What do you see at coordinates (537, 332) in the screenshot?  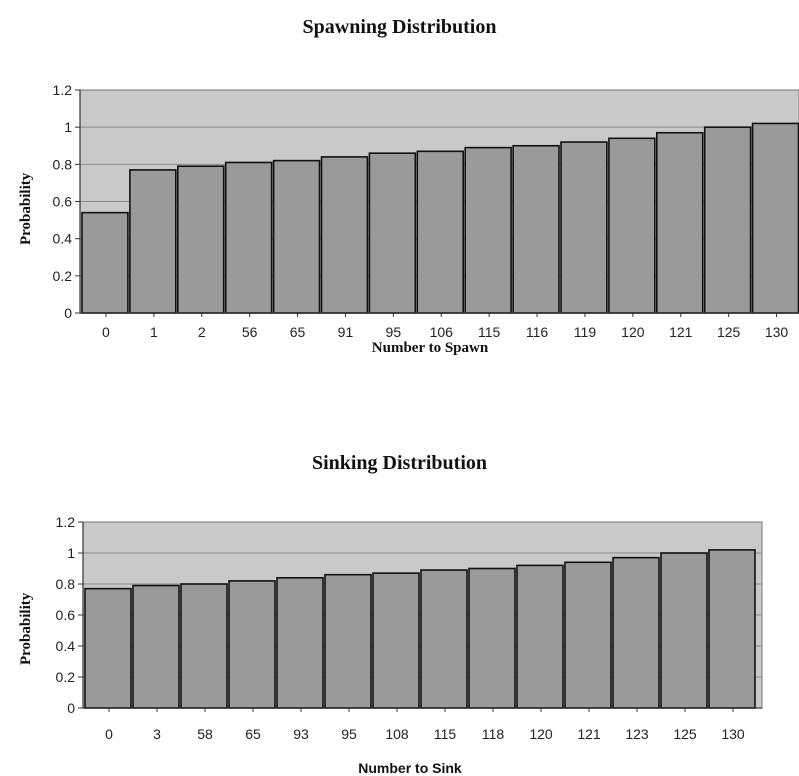 I see `x-tick-label: 116` at bounding box center [537, 332].